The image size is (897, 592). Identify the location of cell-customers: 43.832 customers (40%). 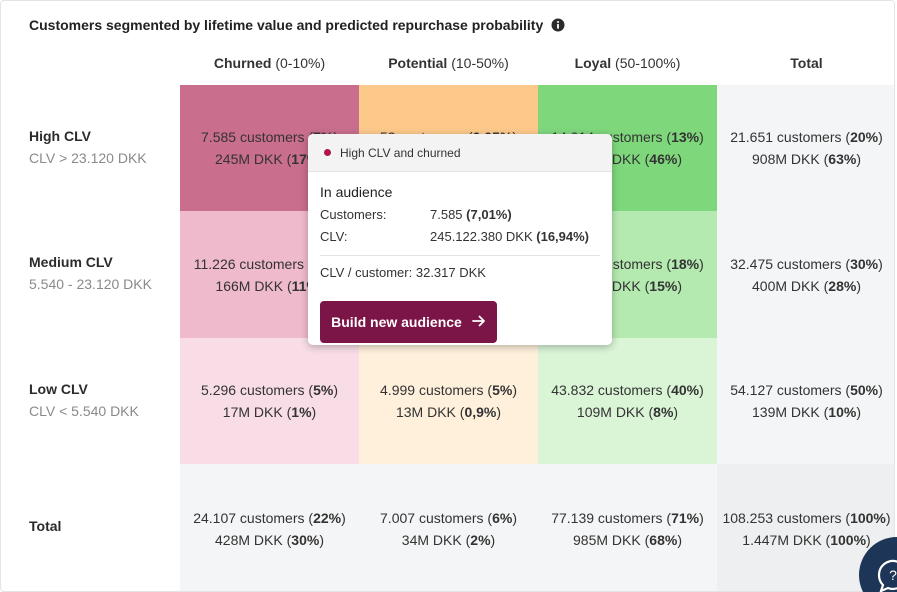
(627, 390).